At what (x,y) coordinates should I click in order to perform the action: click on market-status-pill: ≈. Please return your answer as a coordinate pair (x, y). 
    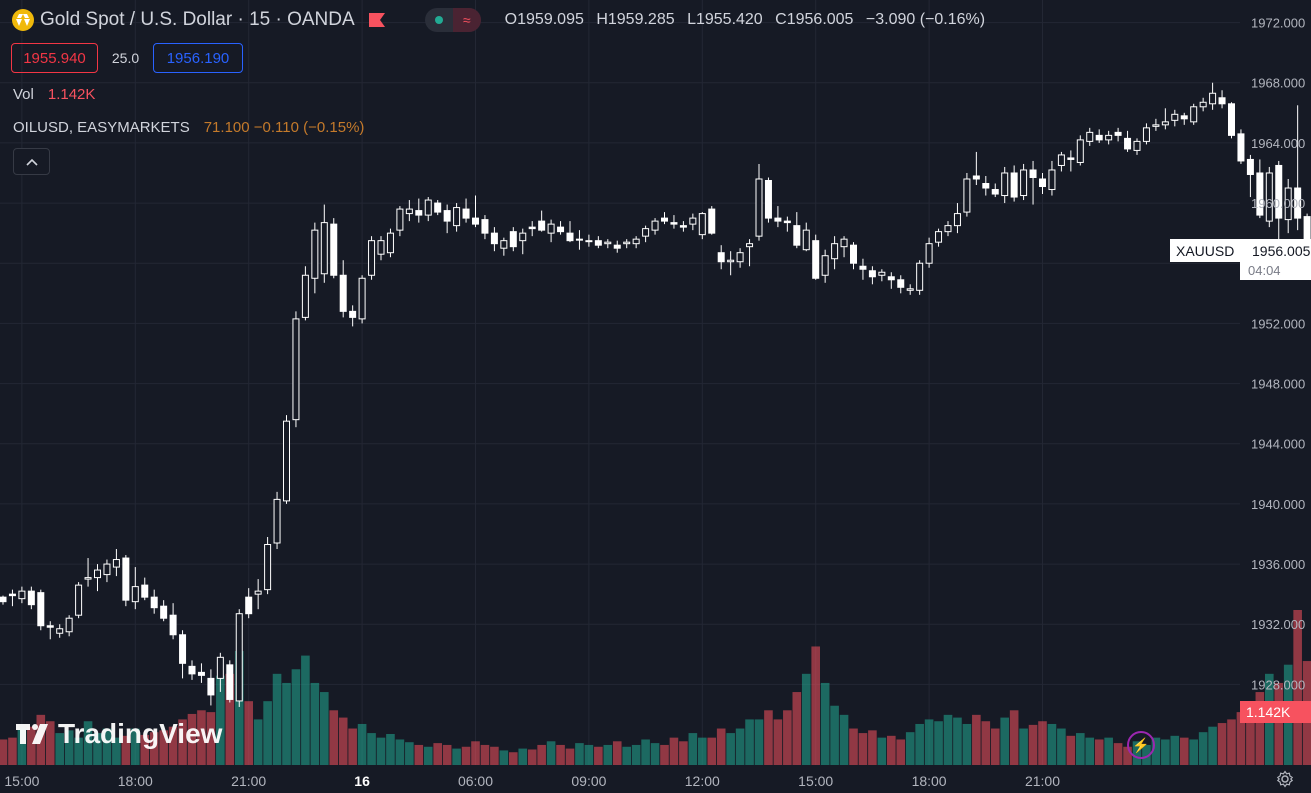
    Looking at the image, I should click on (452, 20).